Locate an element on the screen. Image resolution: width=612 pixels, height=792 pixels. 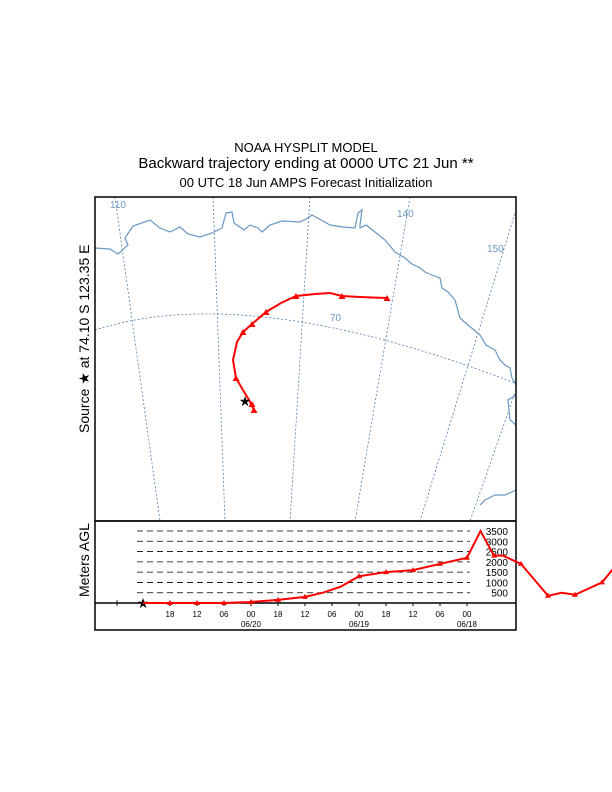
date-label: 06/19 is located at coordinates (359, 624).